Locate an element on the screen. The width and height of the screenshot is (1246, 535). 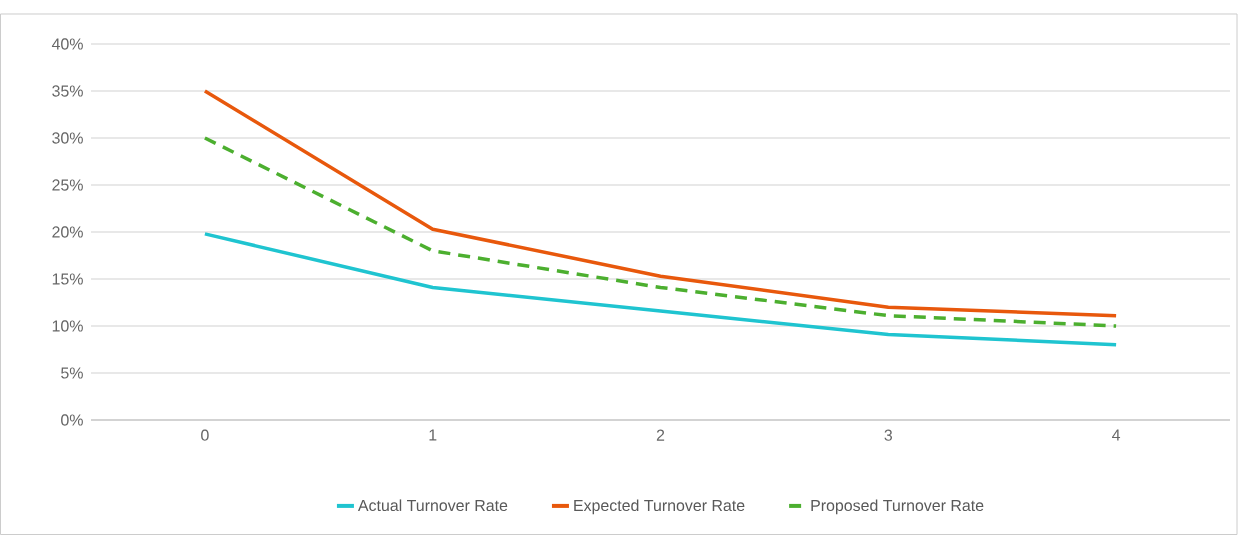
legend-label: Proposed Turnover Rate is located at coordinates (897, 507).